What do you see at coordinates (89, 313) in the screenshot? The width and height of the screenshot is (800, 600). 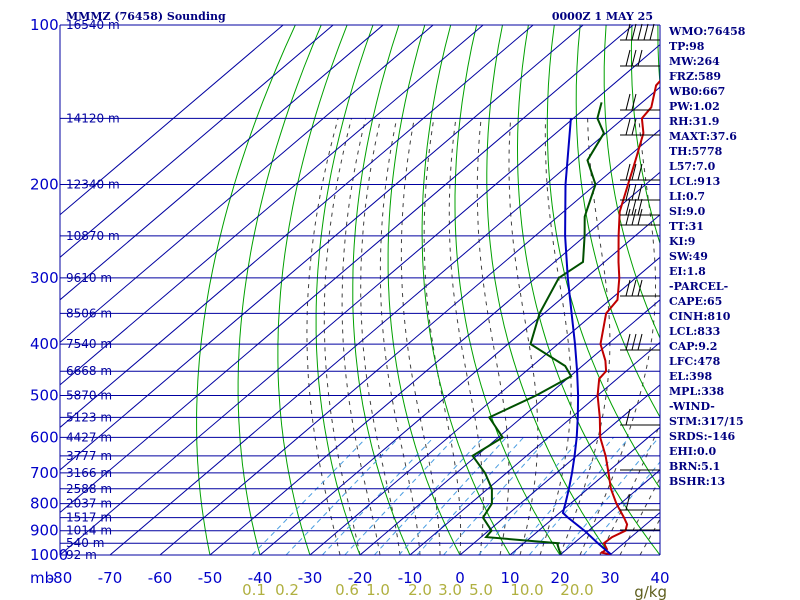 I see `height-label: 8506 m` at bounding box center [89, 313].